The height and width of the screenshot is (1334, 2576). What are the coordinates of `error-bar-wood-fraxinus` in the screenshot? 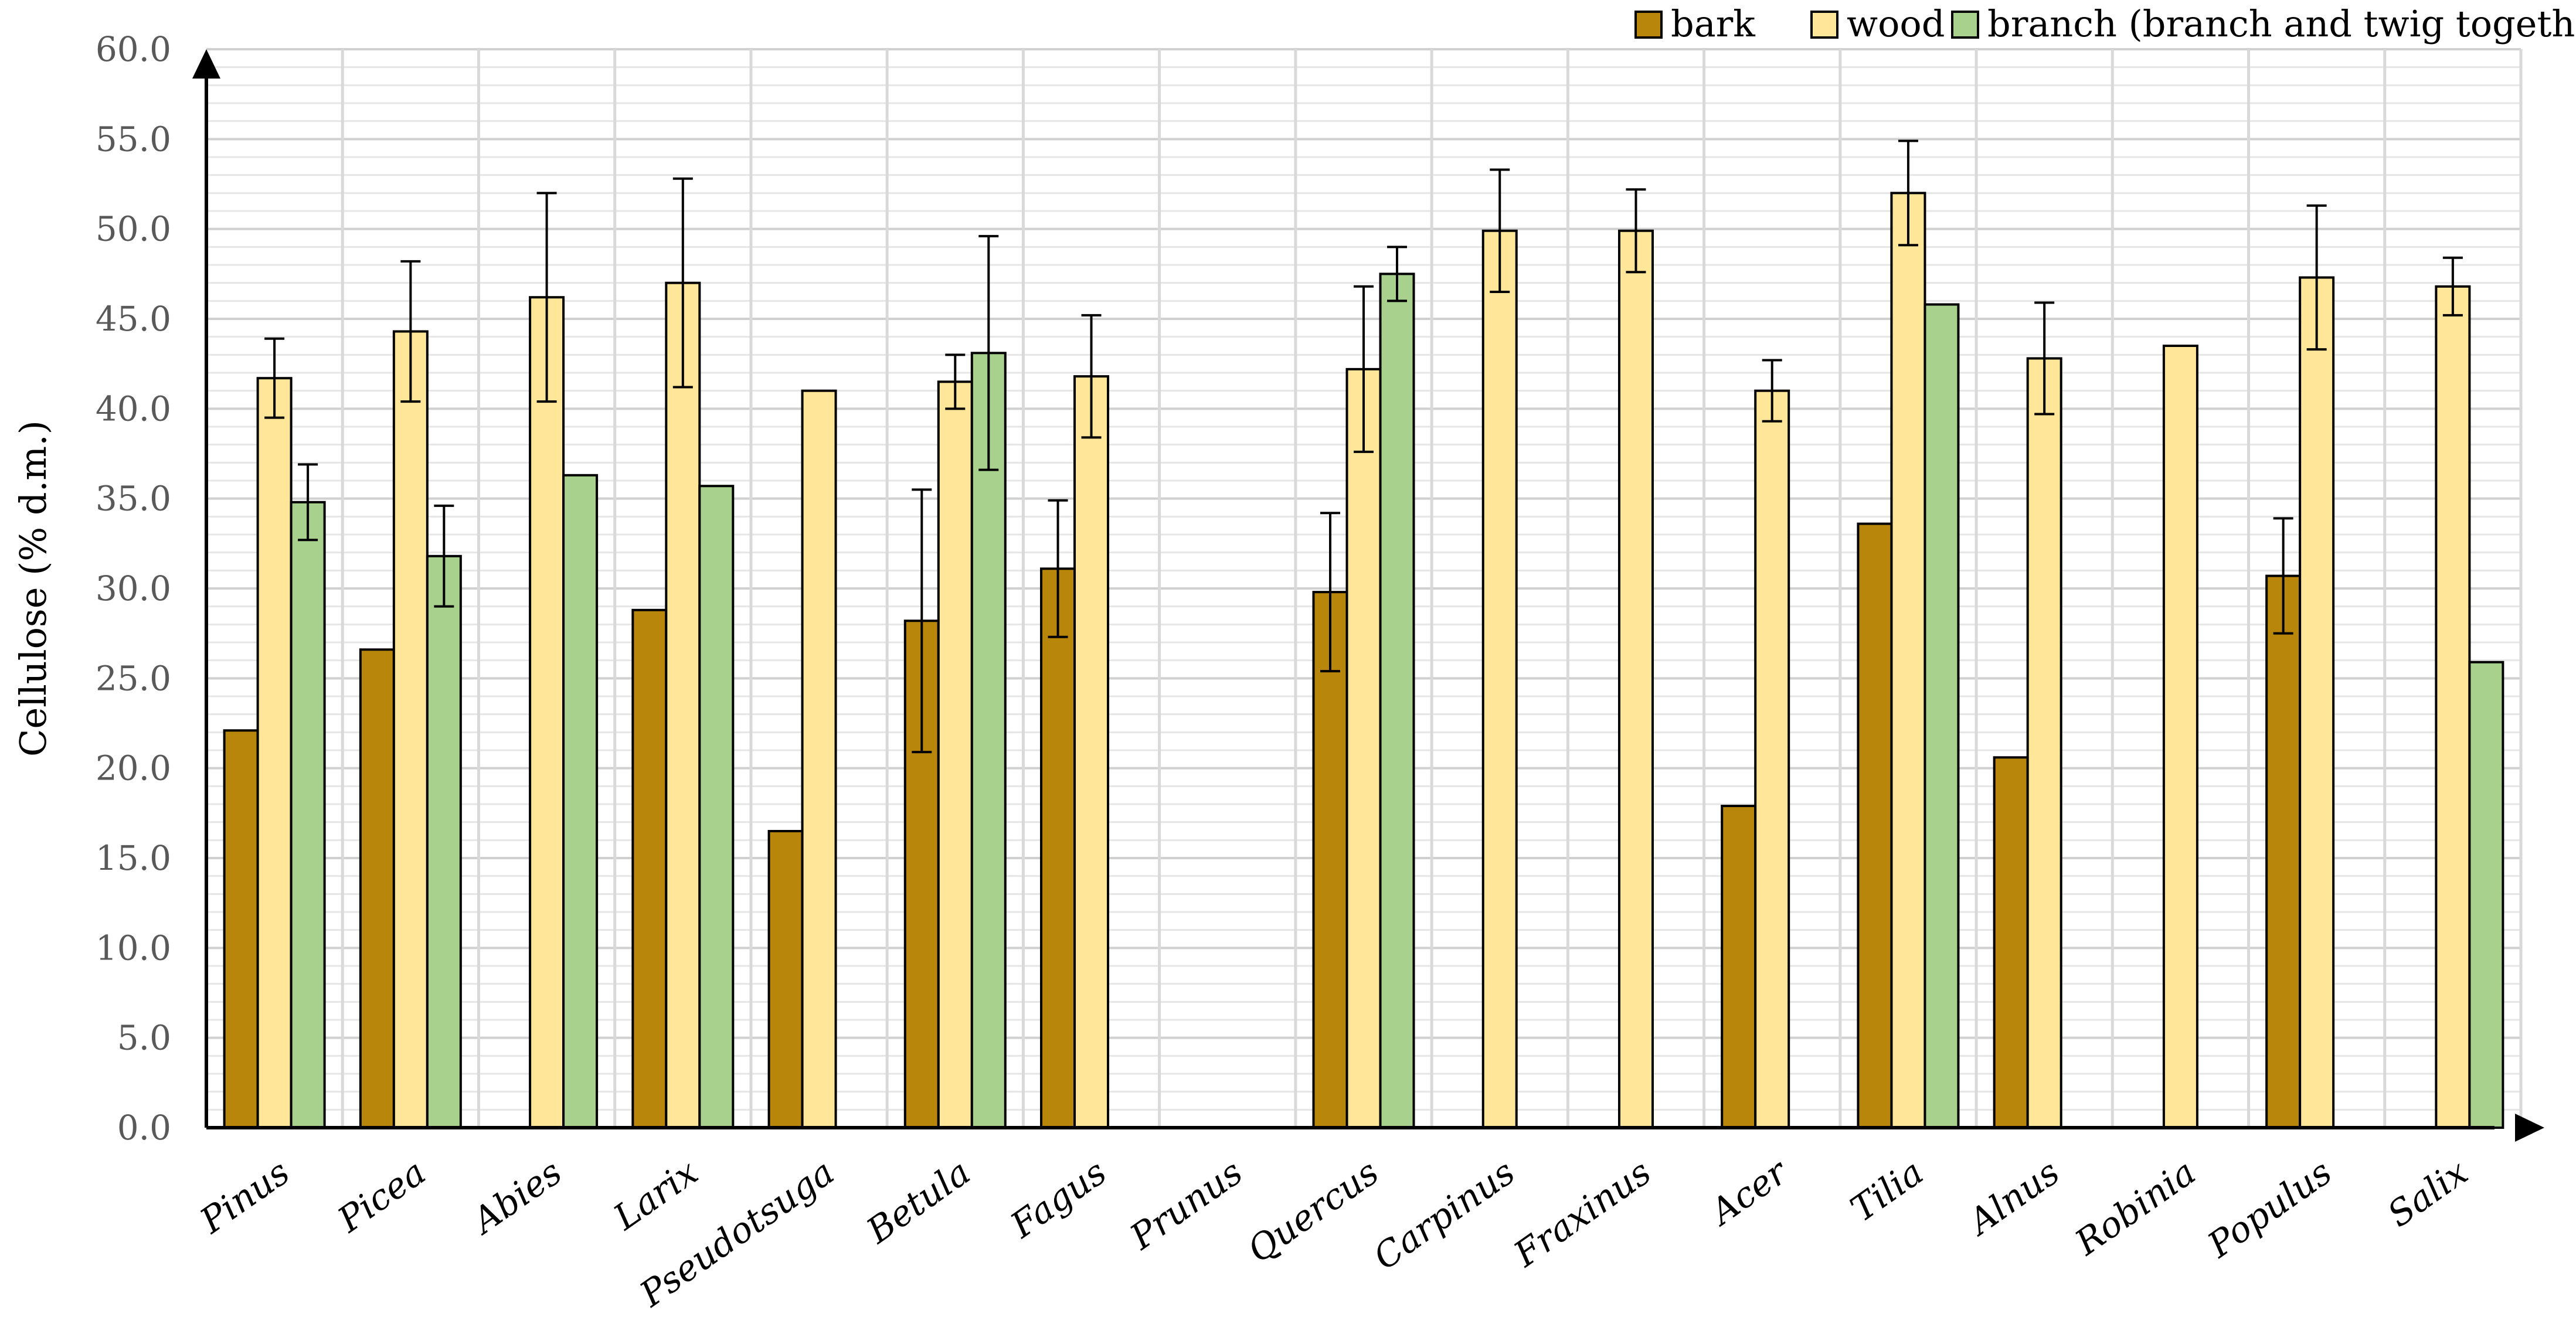 It's located at (1636, 231).